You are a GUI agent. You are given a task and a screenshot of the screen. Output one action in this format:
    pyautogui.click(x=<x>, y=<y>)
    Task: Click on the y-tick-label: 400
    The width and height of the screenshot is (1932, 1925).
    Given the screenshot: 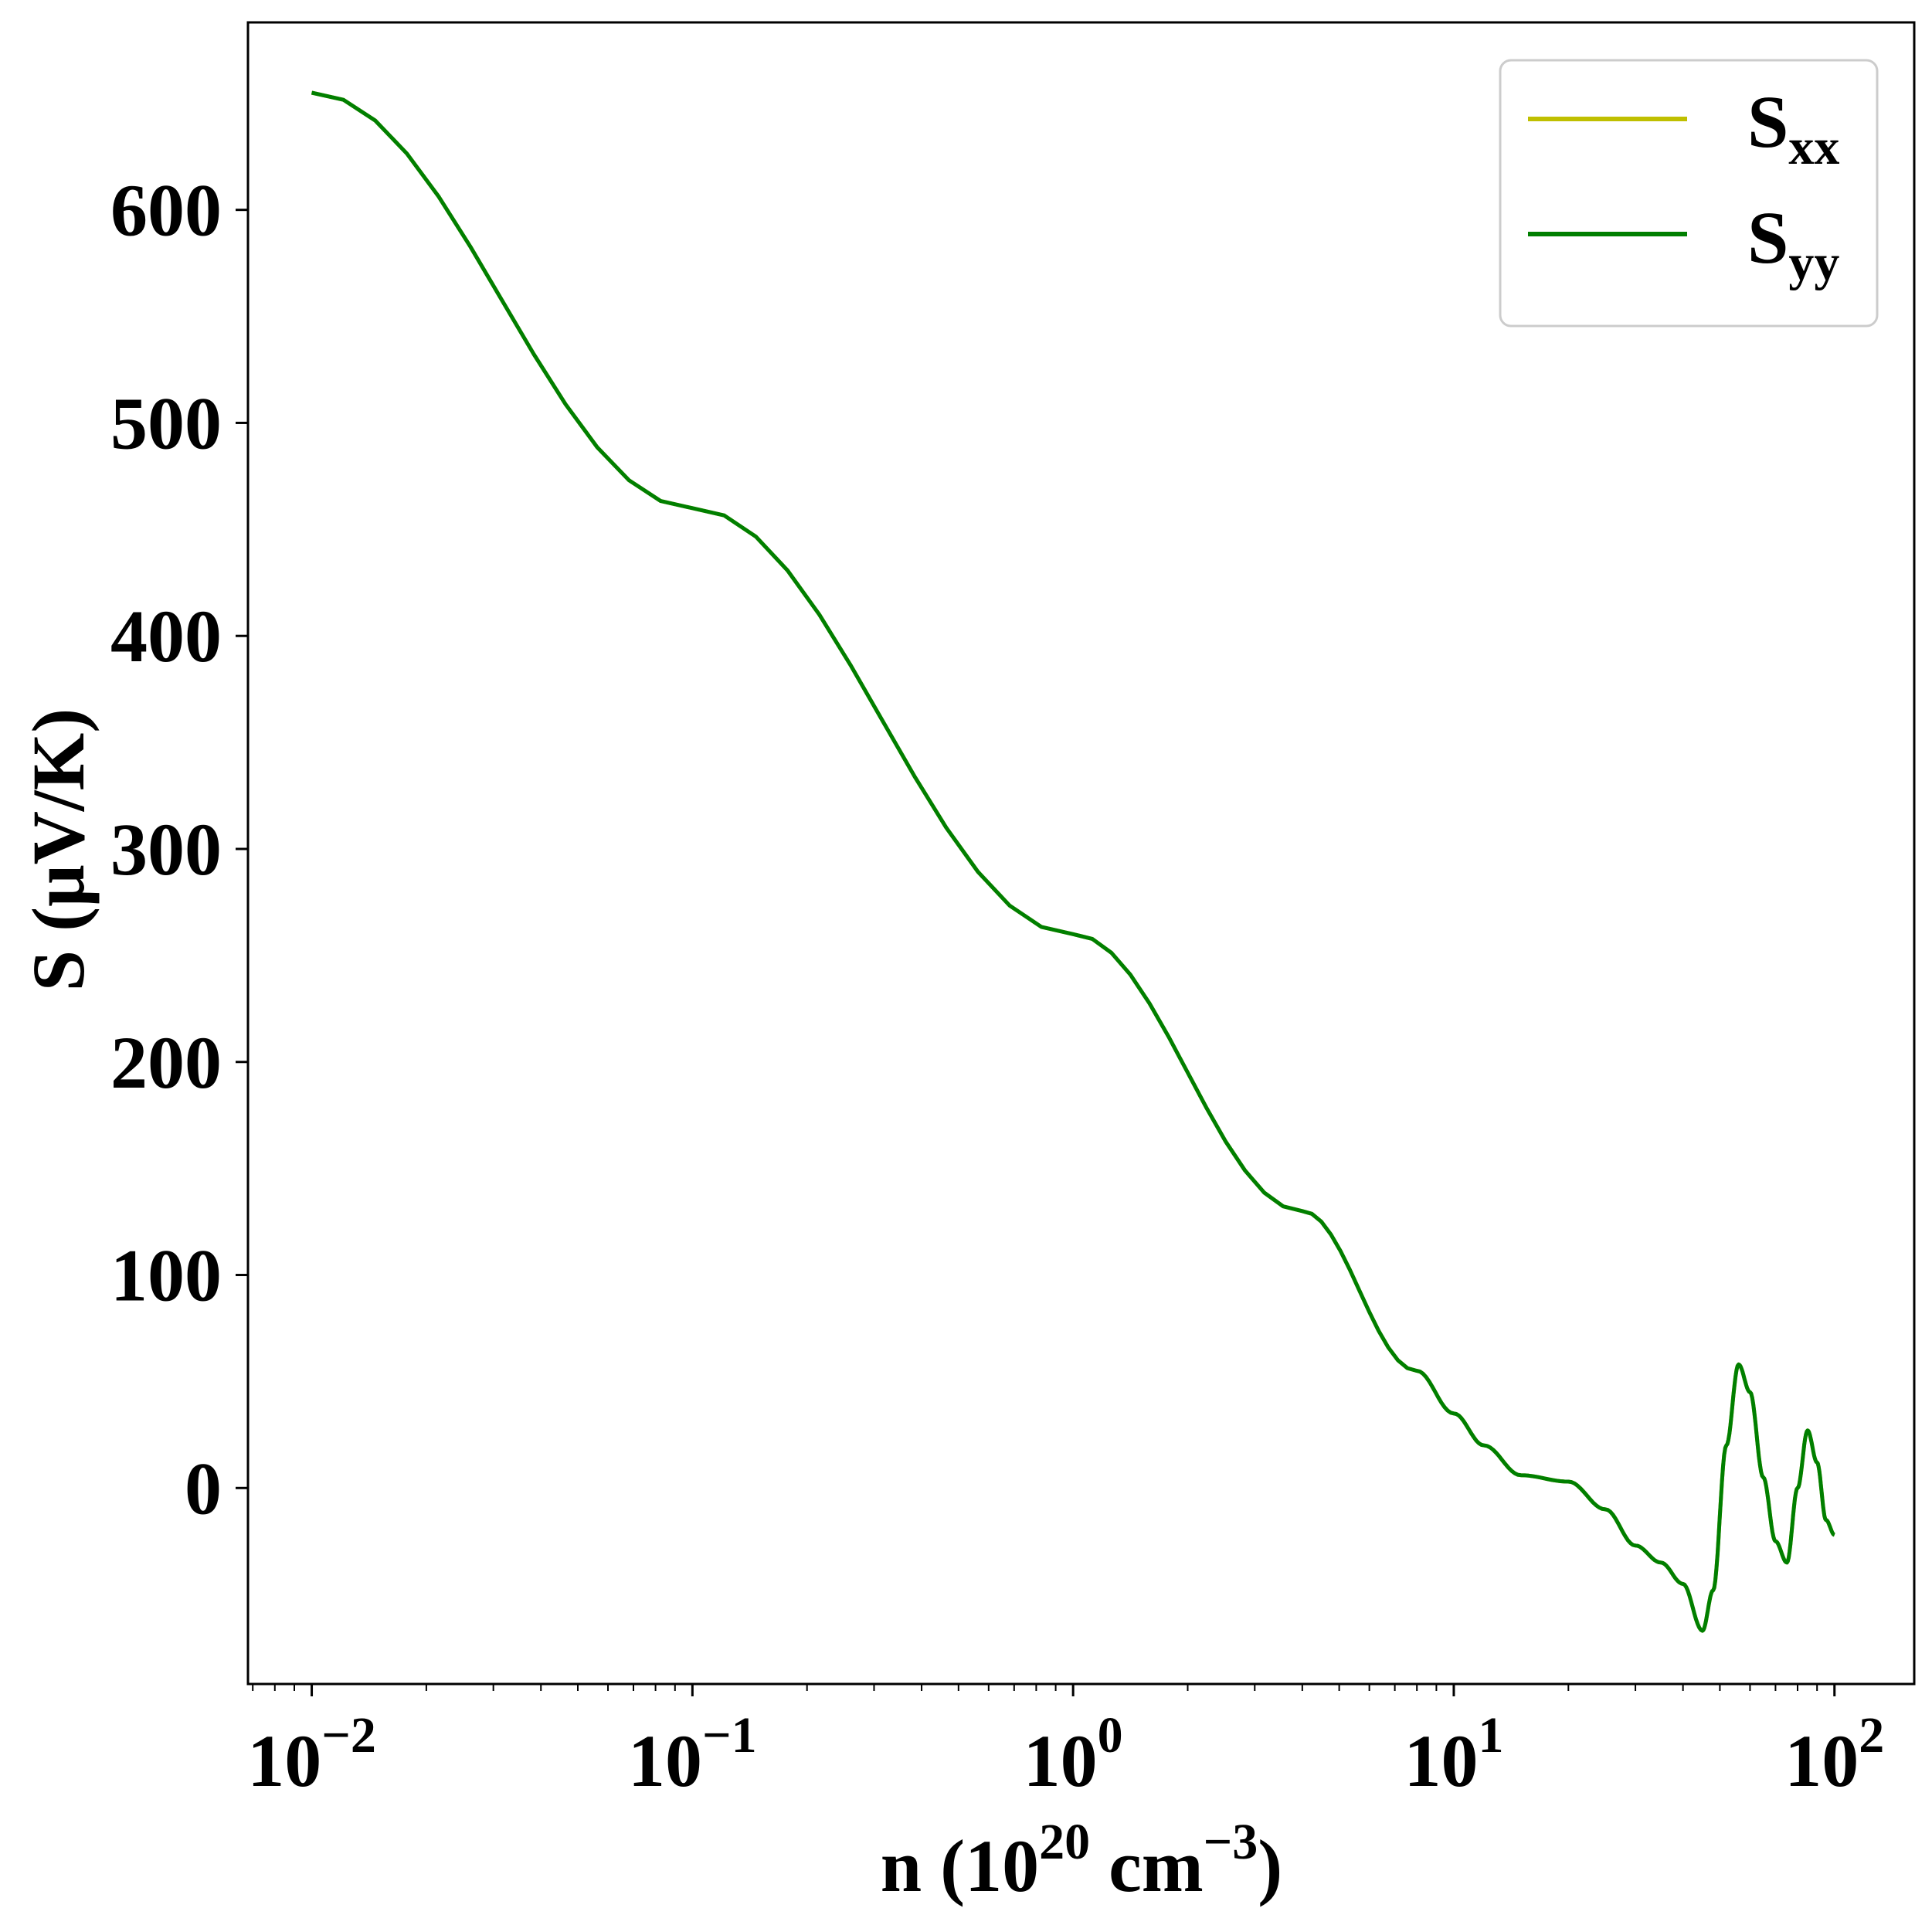 What is the action you would take?
    pyautogui.click(x=166, y=636)
    